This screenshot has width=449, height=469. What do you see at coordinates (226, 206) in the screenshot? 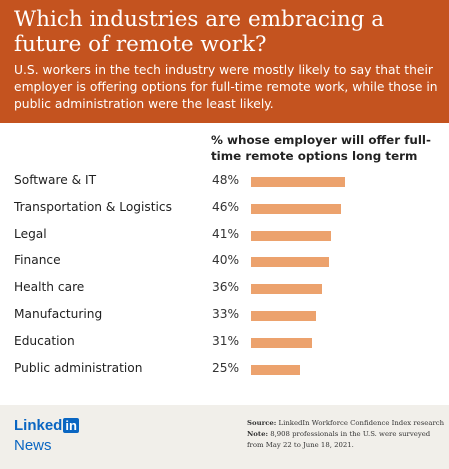
I see `value-label: 46%` at bounding box center [226, 206].